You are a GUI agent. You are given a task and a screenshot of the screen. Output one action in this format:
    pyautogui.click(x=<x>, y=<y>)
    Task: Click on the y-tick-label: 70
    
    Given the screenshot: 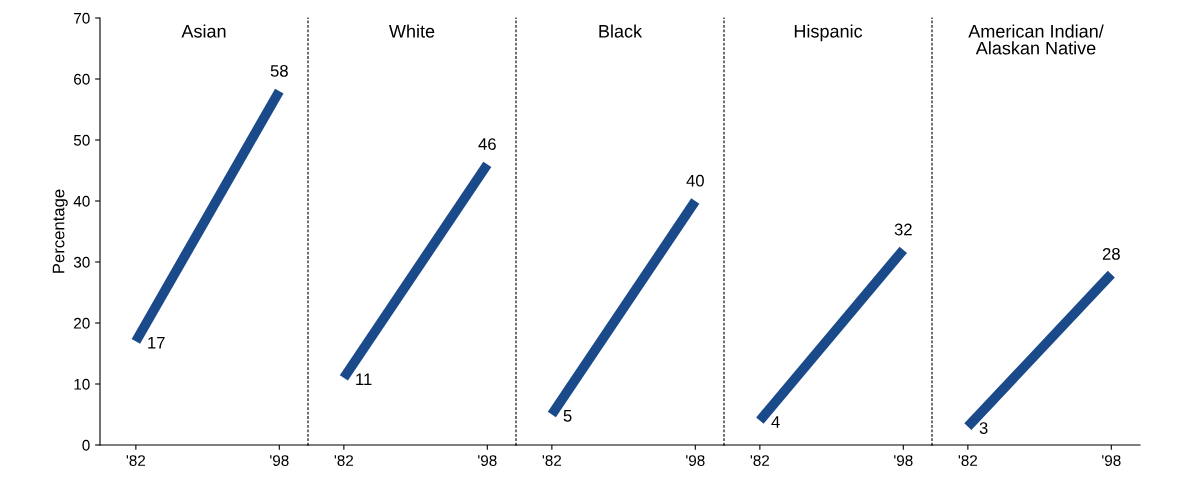 What is the action you would take?
    pyautogui.click(x=82, y=18)
    